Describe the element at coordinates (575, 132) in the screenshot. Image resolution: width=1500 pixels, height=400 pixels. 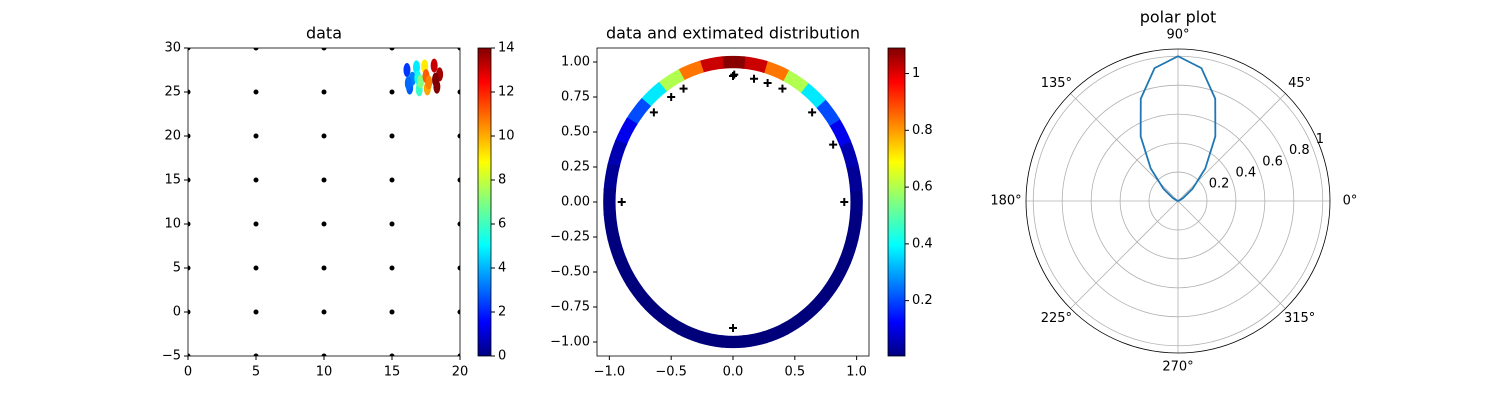
I see `y-tick-label: 0.50` at that location.